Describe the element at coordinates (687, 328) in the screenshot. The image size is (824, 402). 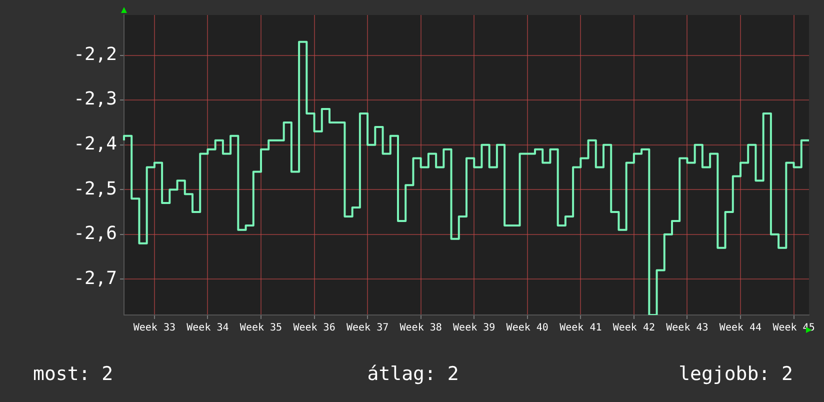
I see `x-tick-label: Week 43` at that location.